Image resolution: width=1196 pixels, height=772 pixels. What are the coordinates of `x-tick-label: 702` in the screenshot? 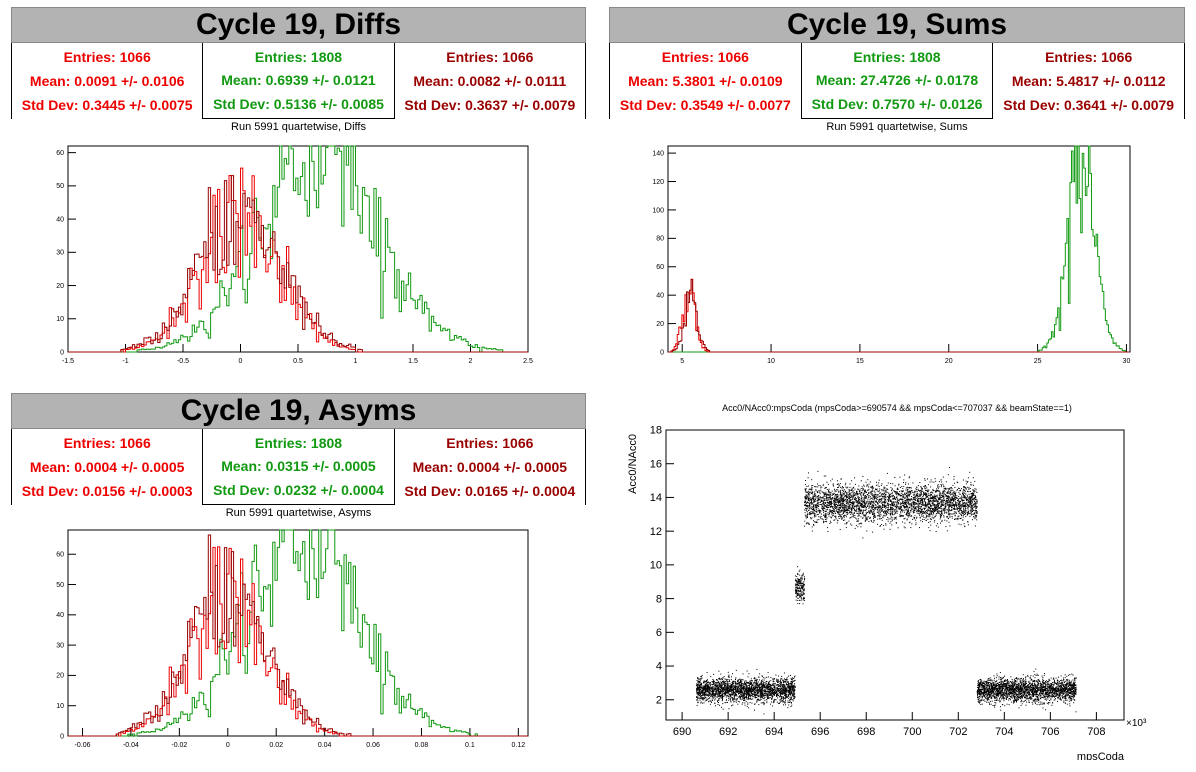 It's located at (958, 732).